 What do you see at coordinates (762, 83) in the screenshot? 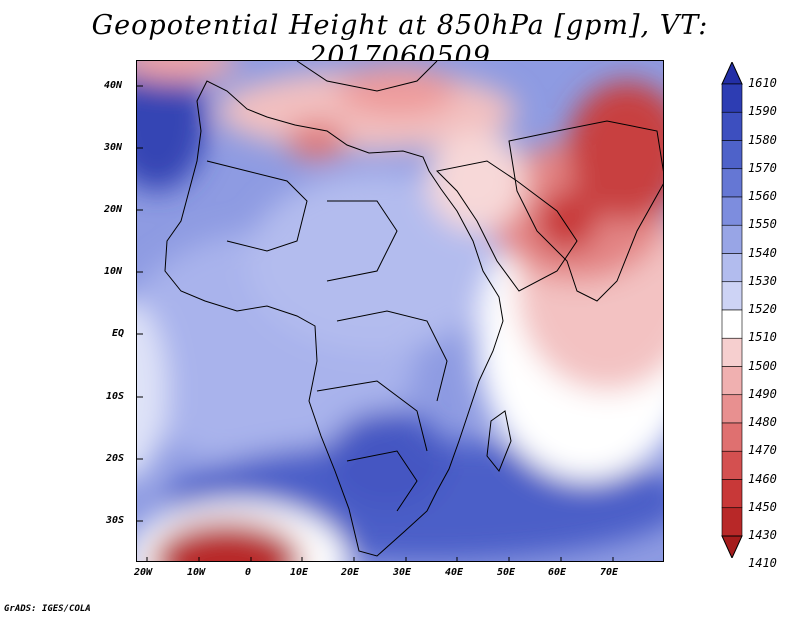
I see `colorbar-label: 1610` at bounding box center [762, 83].